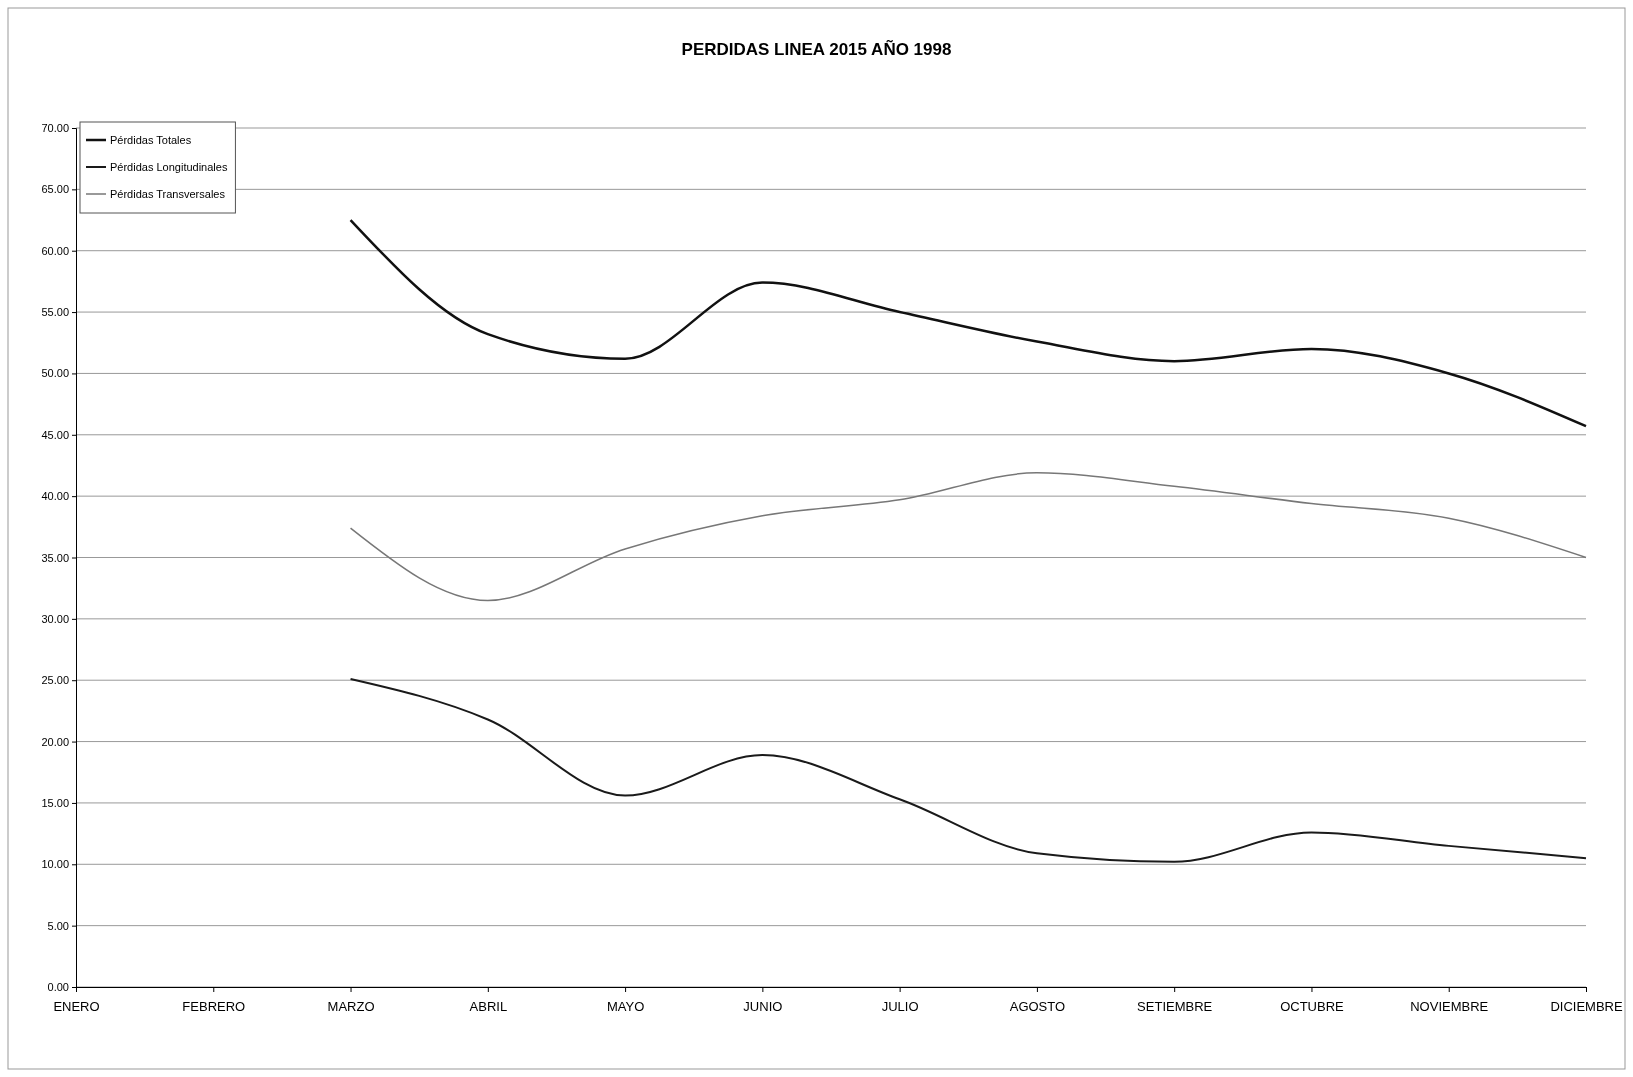 This screenshot has width=1633, height=1077. Describe the element at coordinates (55, 864) in the screenshot. I see `y-tick-label: 10.00` at that location.